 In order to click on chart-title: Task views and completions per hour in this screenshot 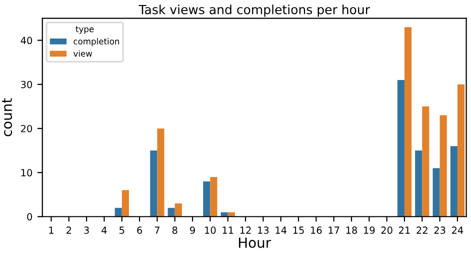, I will do `click(254, 10)`.